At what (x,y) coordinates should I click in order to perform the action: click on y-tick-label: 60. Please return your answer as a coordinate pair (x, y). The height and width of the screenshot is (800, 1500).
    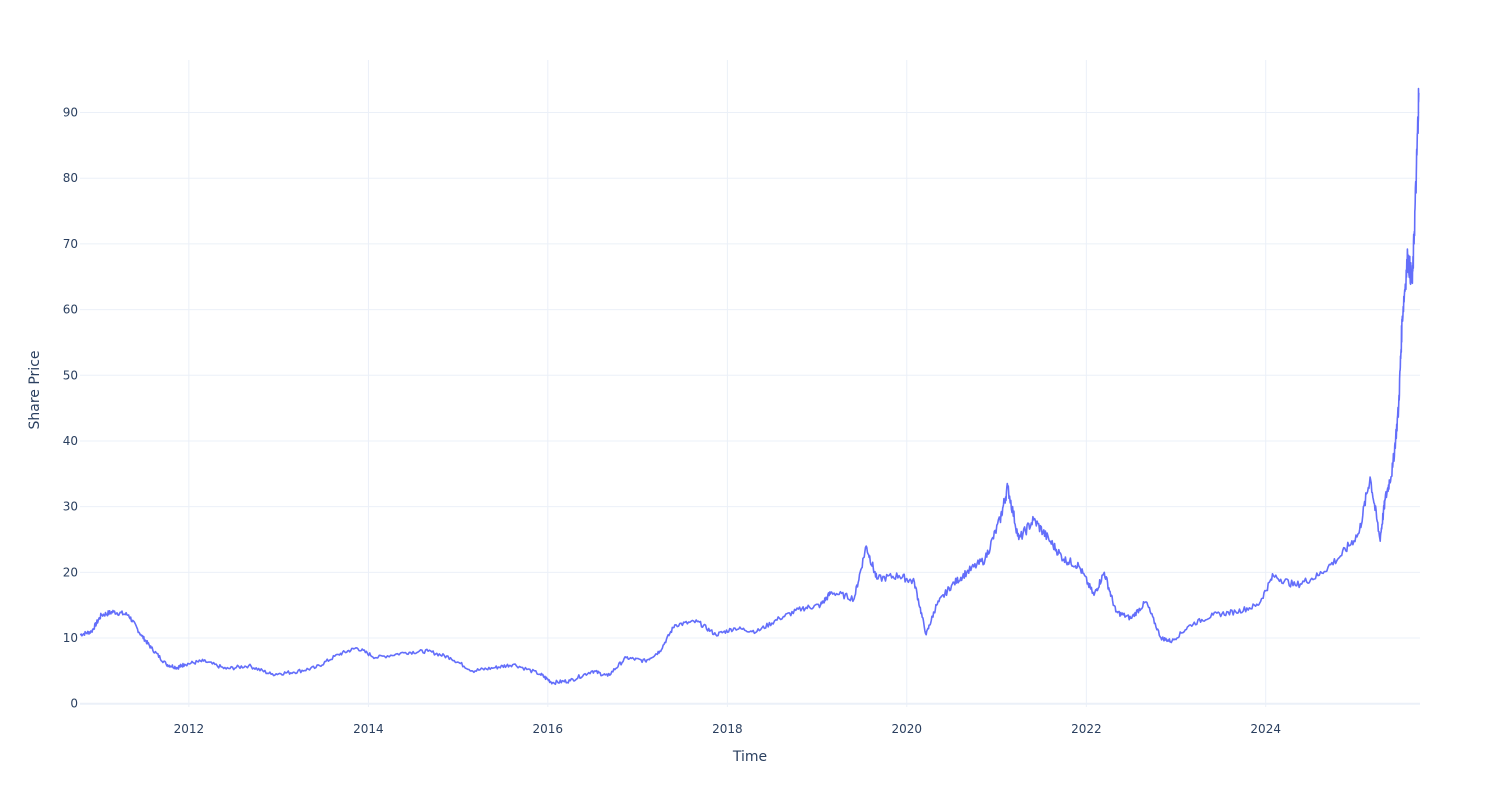
    Looking at the image, I should click on (70, 310).